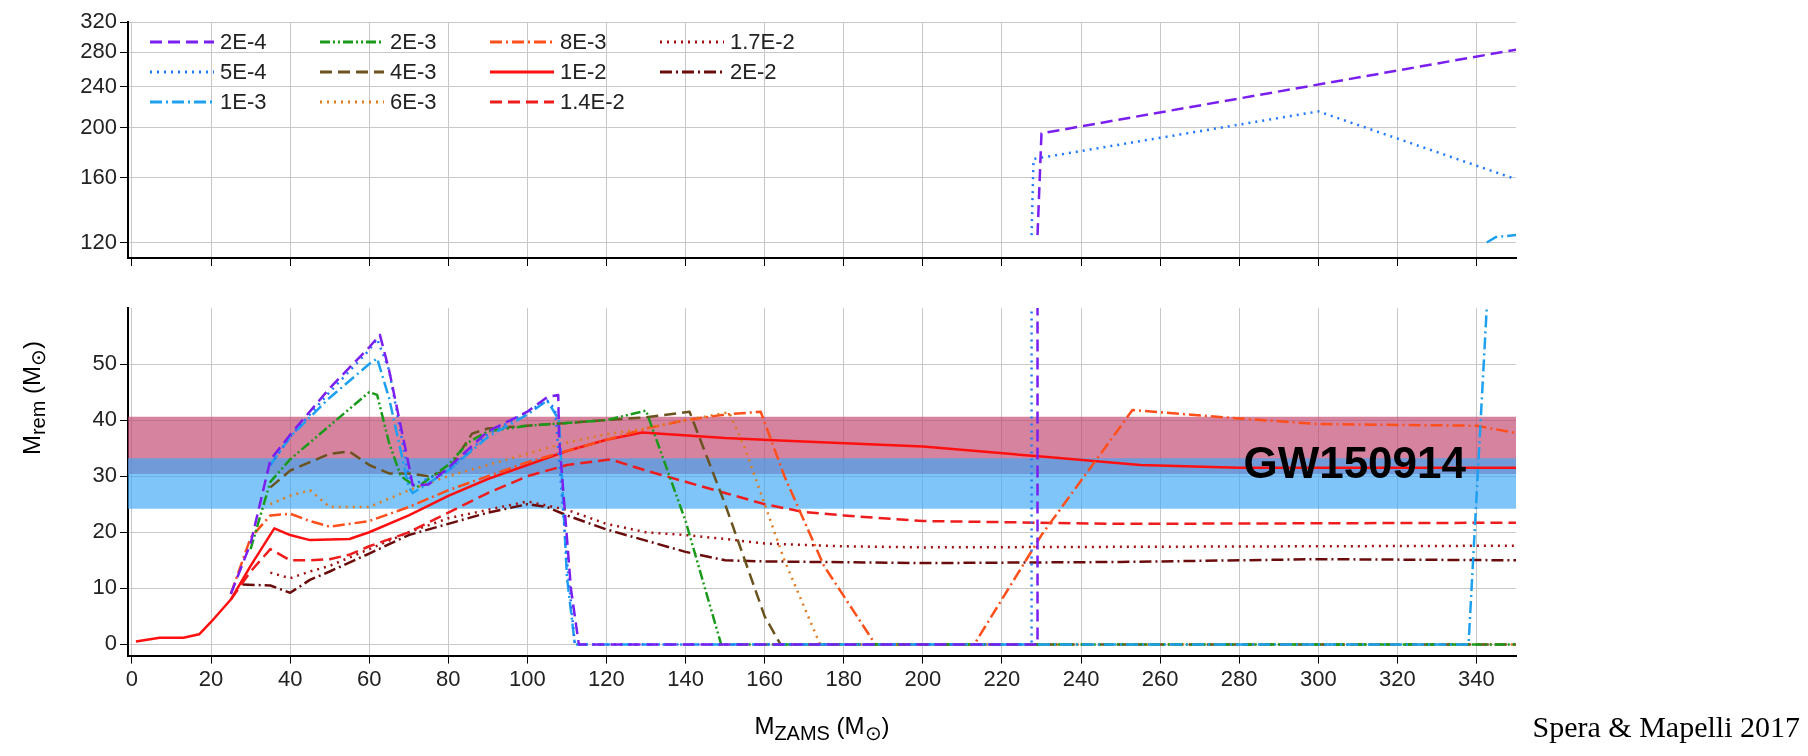  What do you see at coordinates (104, 531) in the screenshot?
I see `y-tick-label: 20` at bounding box center [104, 531].